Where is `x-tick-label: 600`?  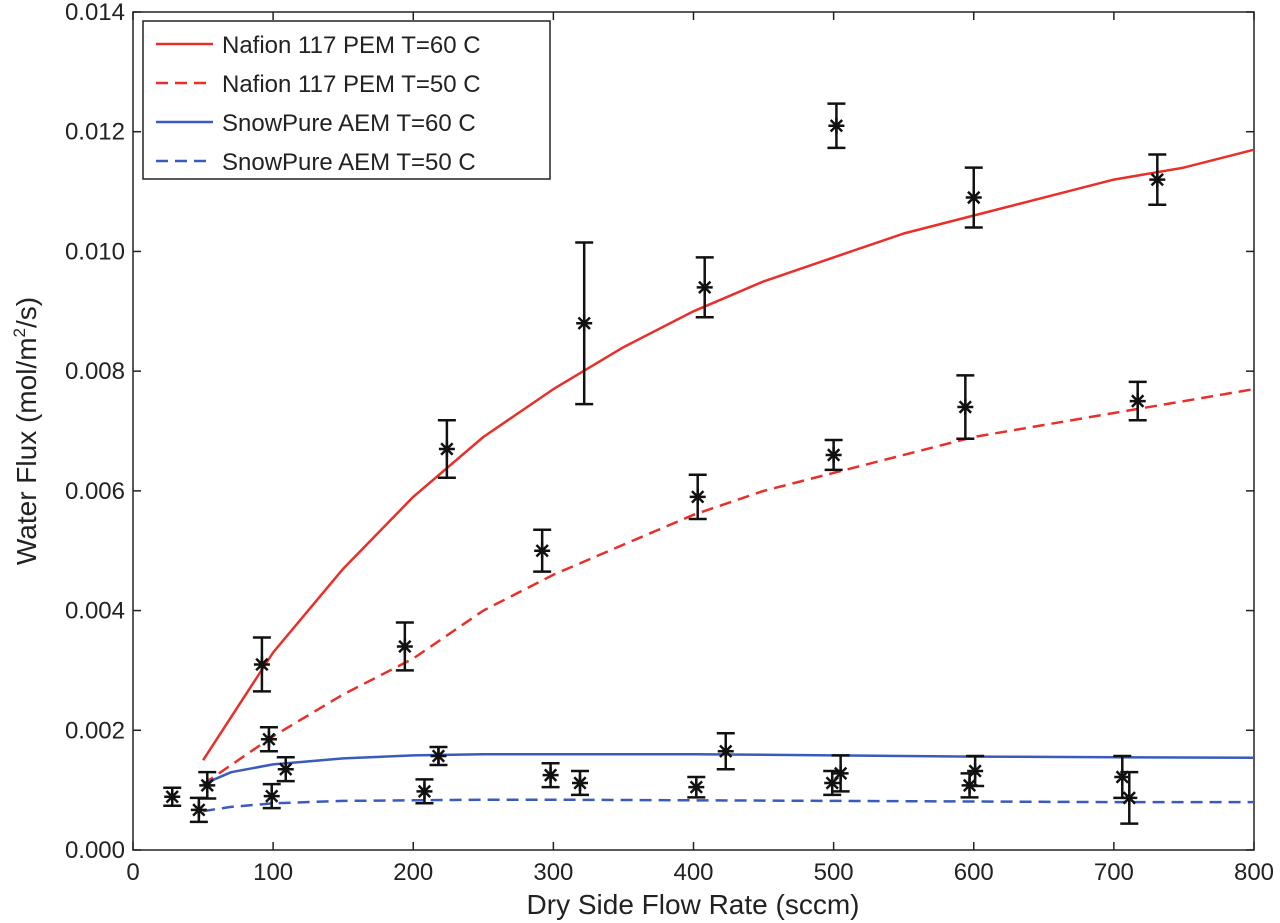 x-tick-label: 600 is located at coordinates (974, 872).